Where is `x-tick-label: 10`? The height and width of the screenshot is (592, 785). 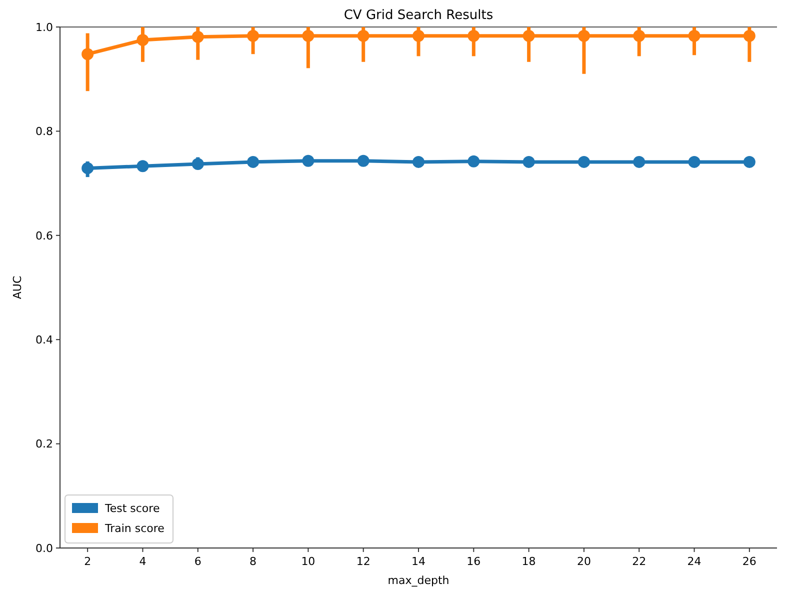 x-tick-label: 10 is located at coordinates (308, 561).